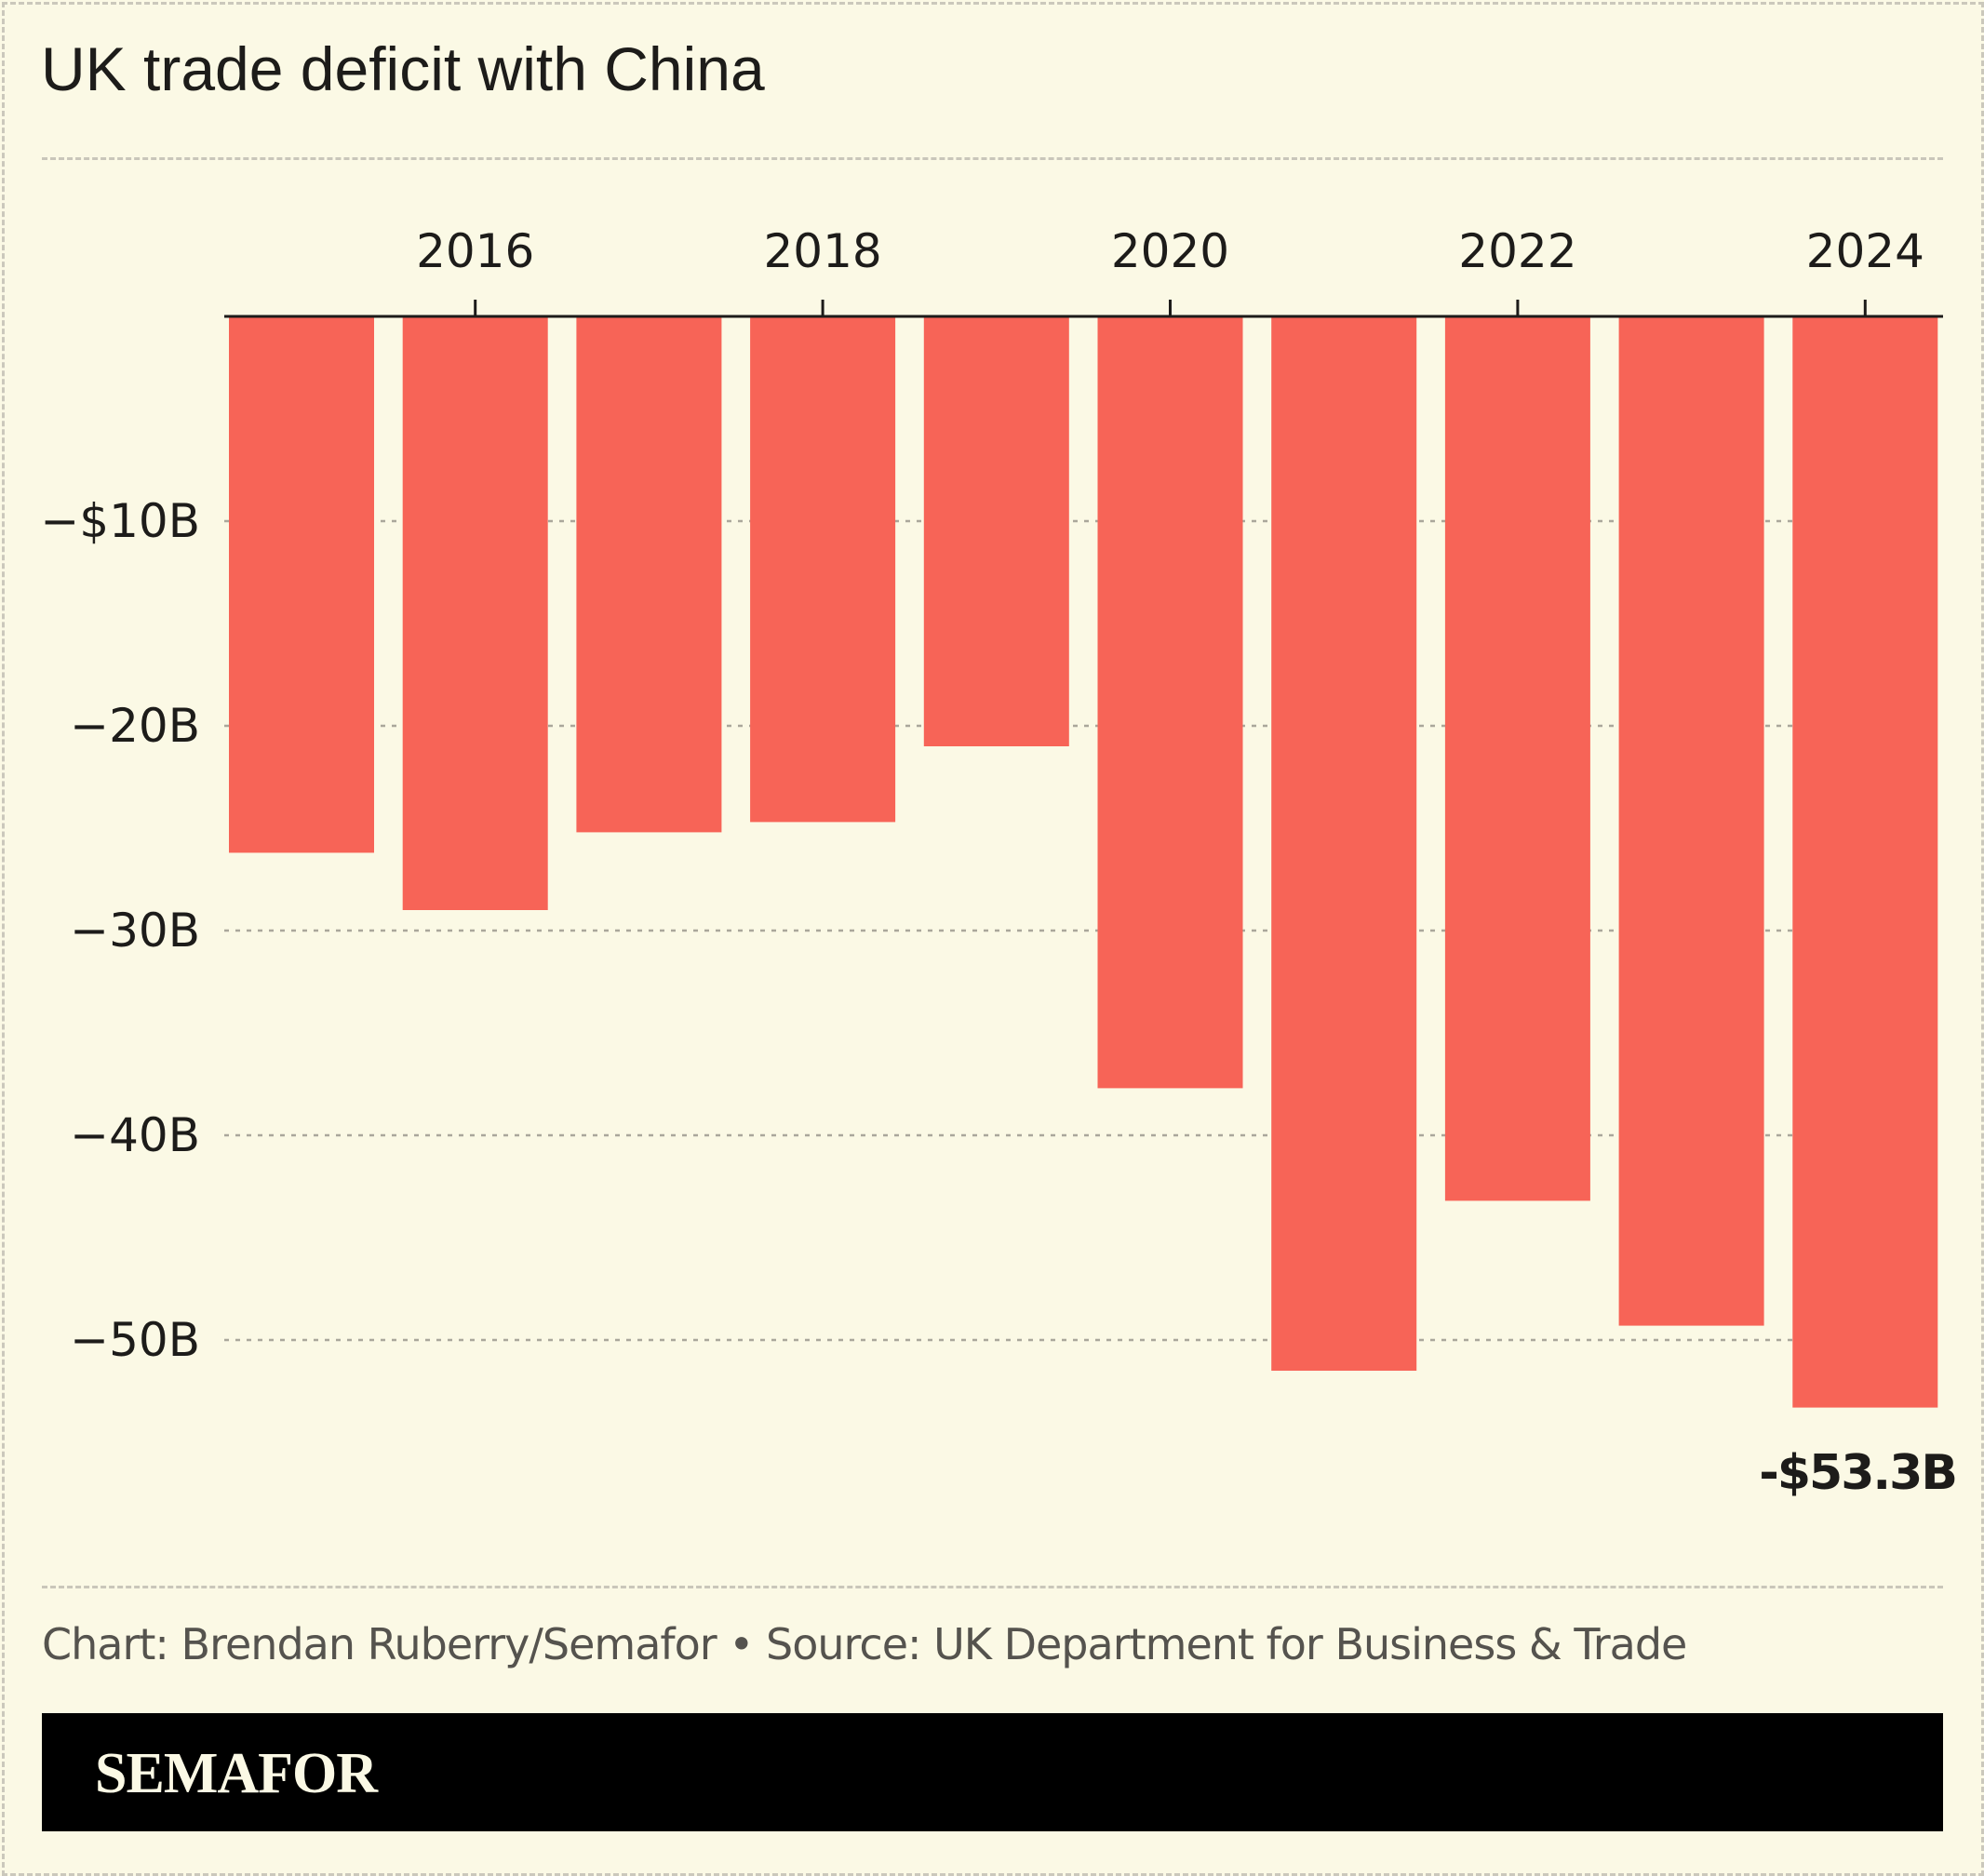  I want to click on y-tick-label: −20B, so click(135, 726).